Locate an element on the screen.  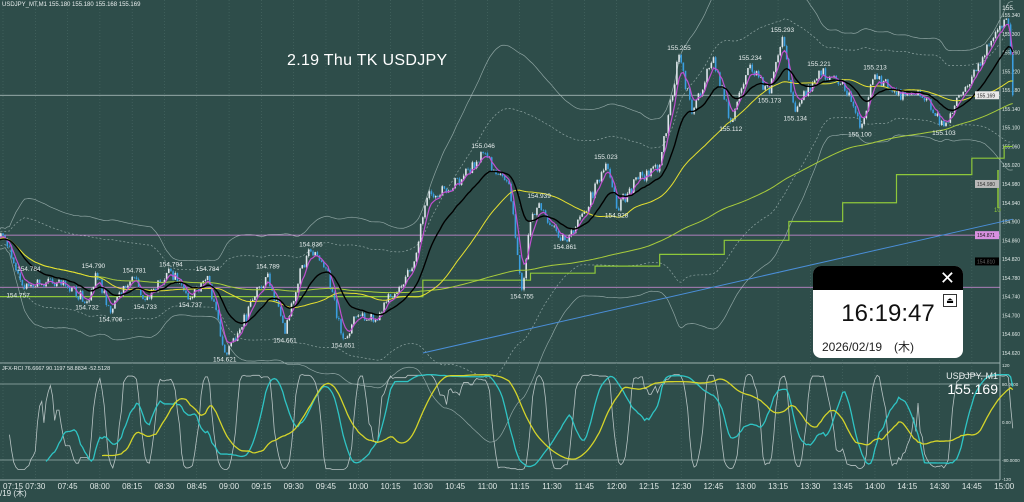
price-axis-marker-label: 155.169 is located at coordinates (986, 96).